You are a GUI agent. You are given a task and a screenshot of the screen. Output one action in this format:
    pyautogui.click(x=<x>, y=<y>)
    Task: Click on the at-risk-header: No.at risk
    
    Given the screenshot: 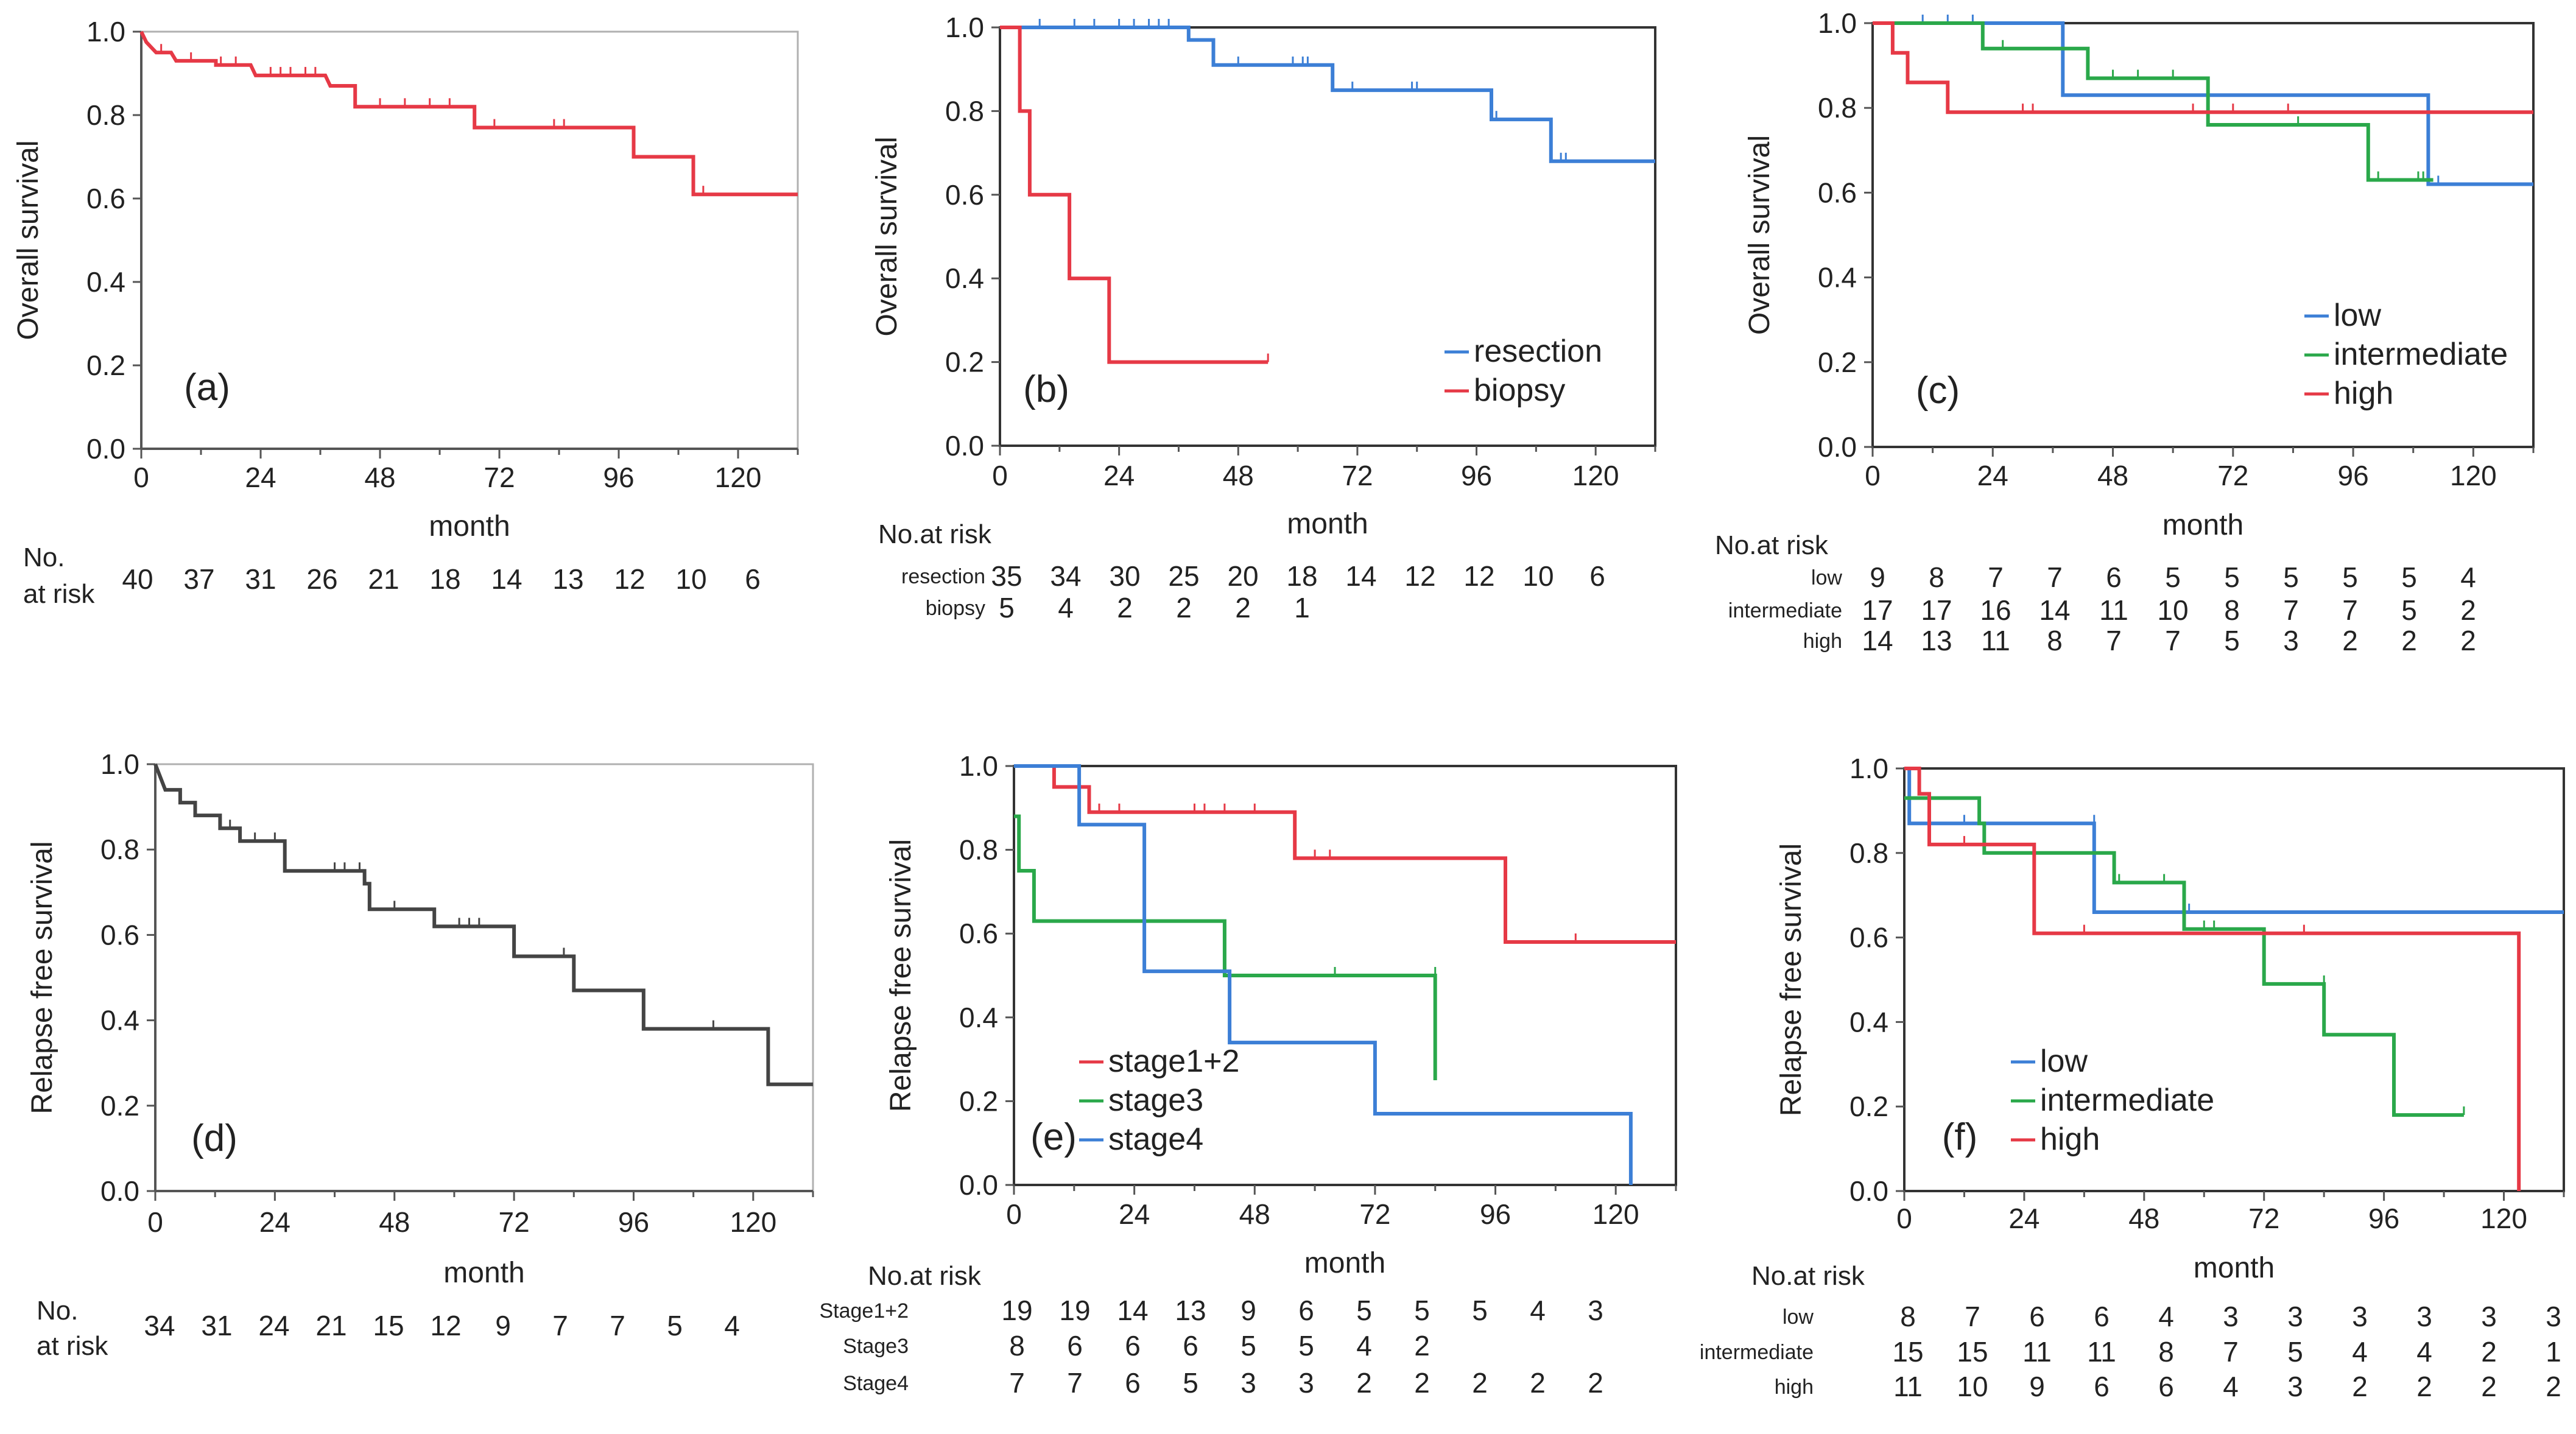 What is the action you would take?
    pyautogui.click(x=925, y=1276)
    